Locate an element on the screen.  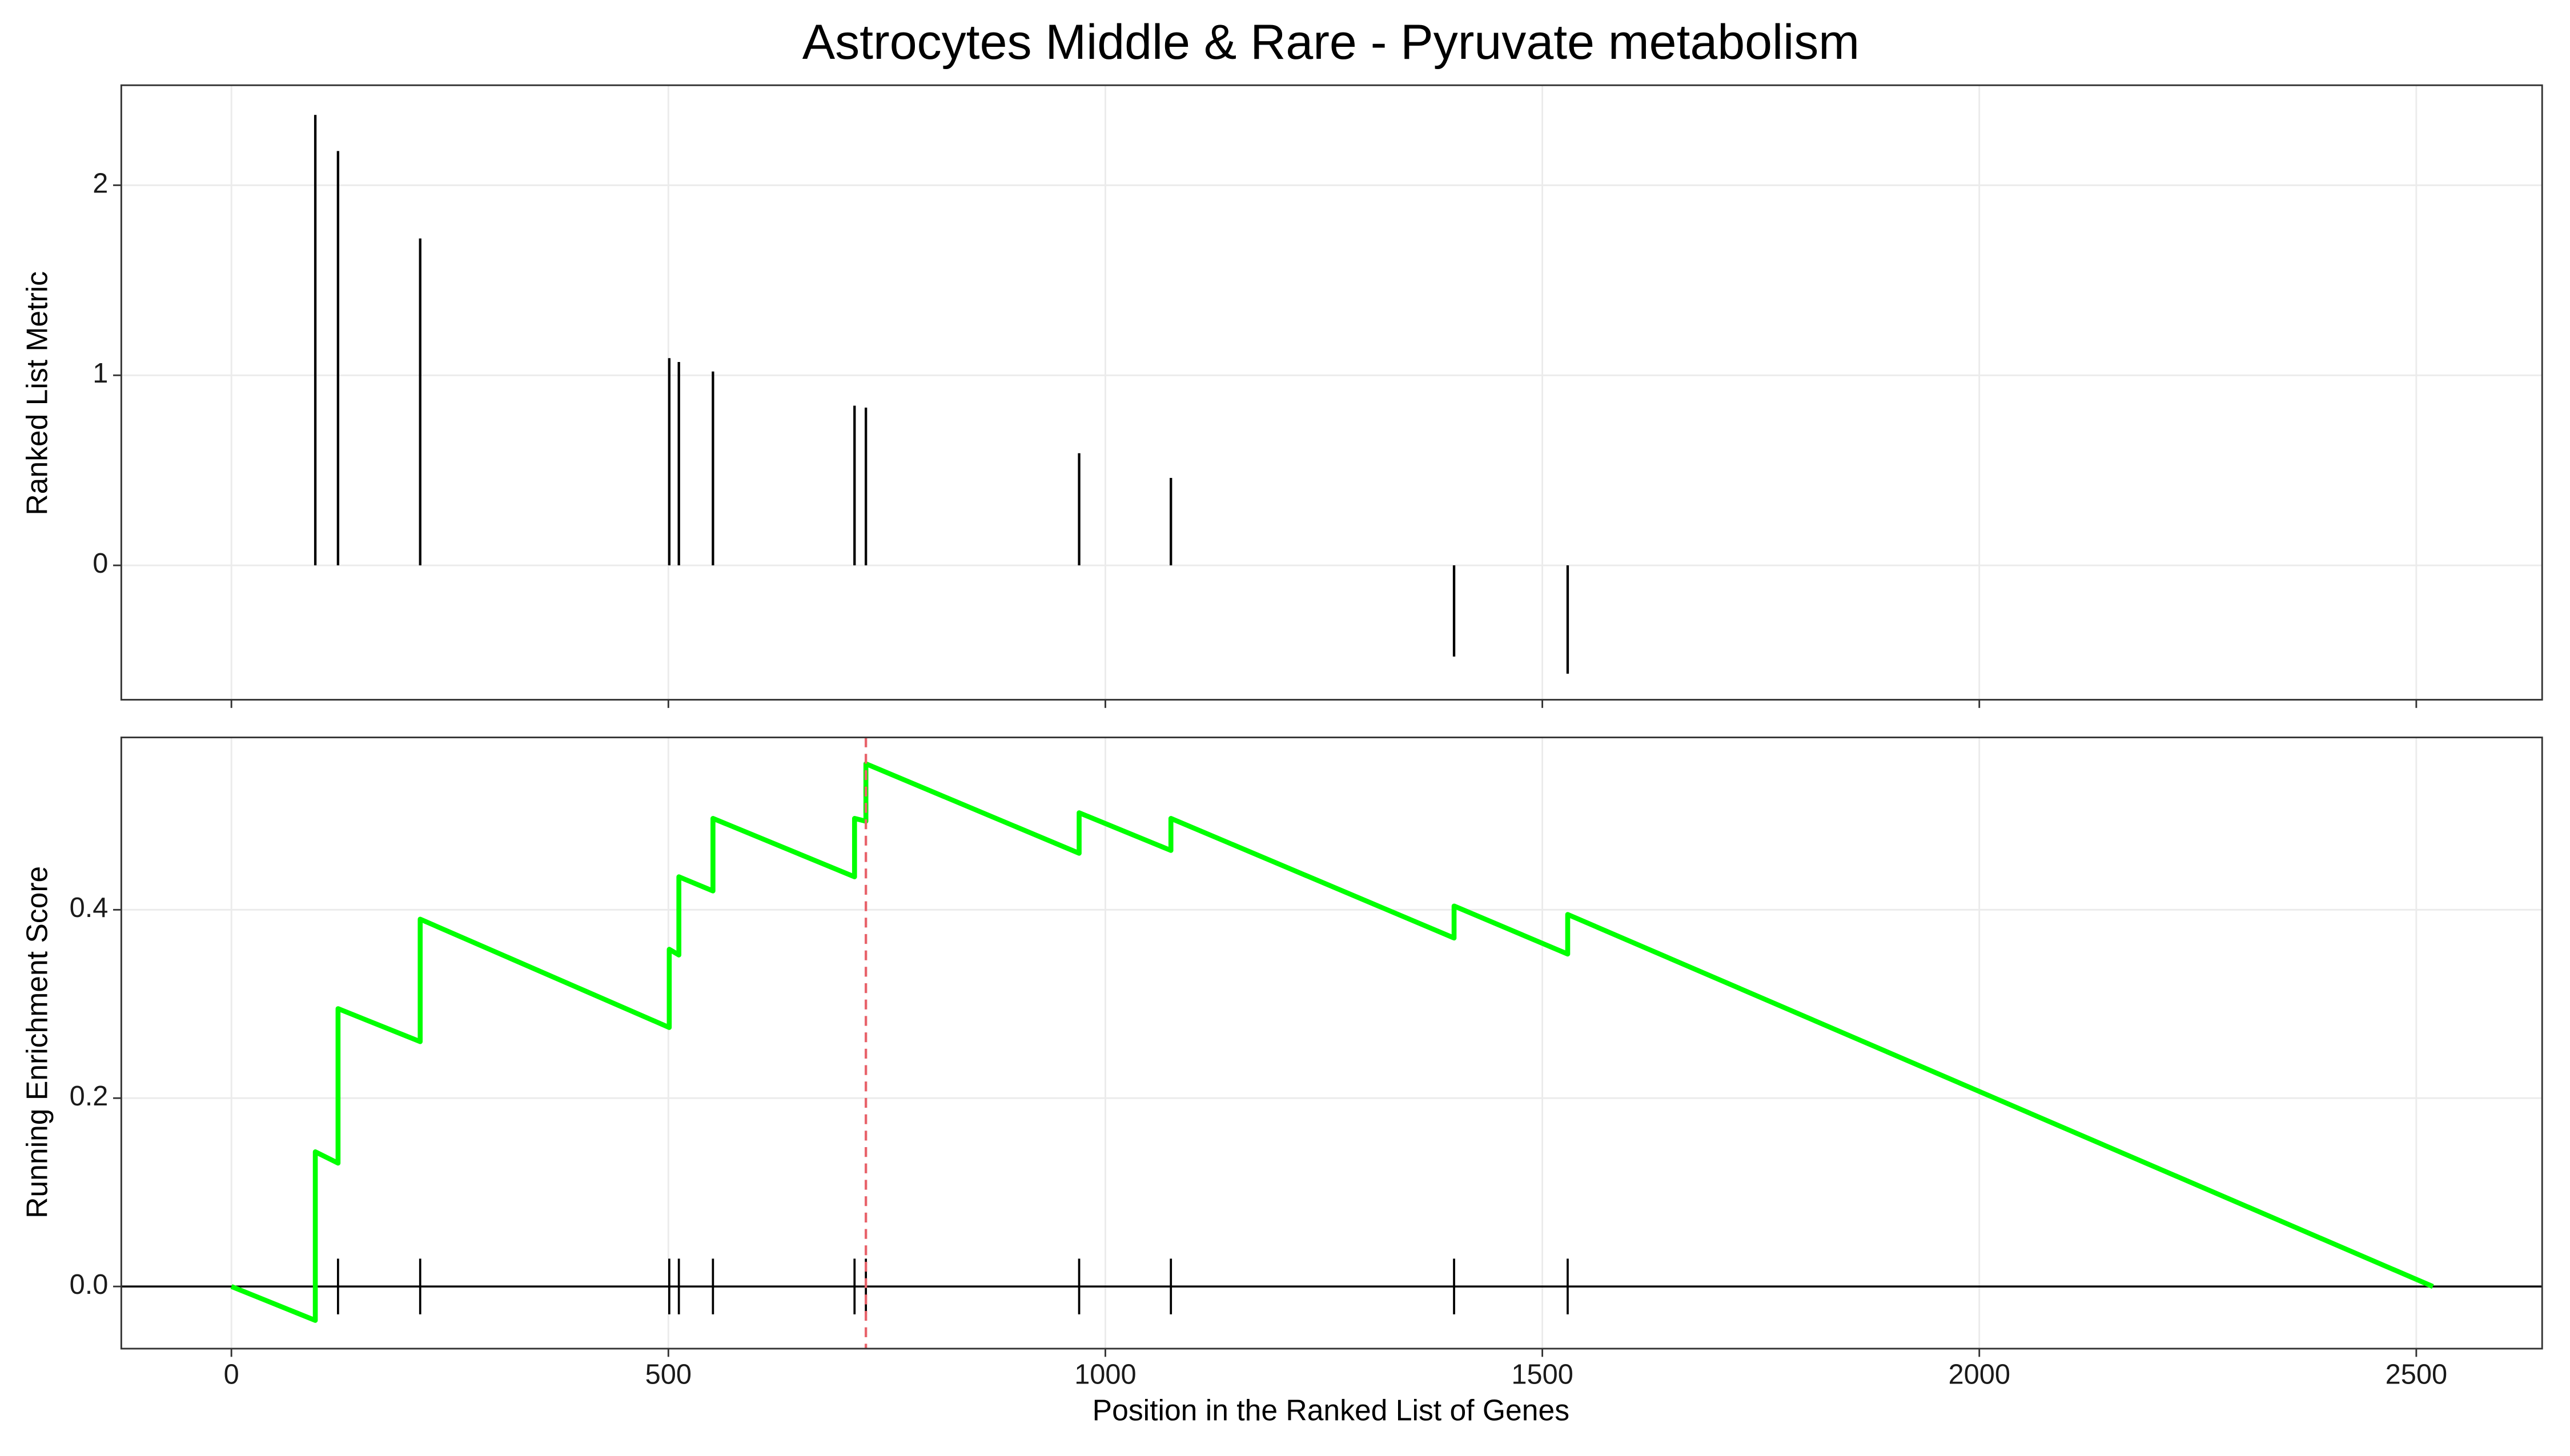
y-tick-label: 0.0 is located at coordinates (89, 1284).